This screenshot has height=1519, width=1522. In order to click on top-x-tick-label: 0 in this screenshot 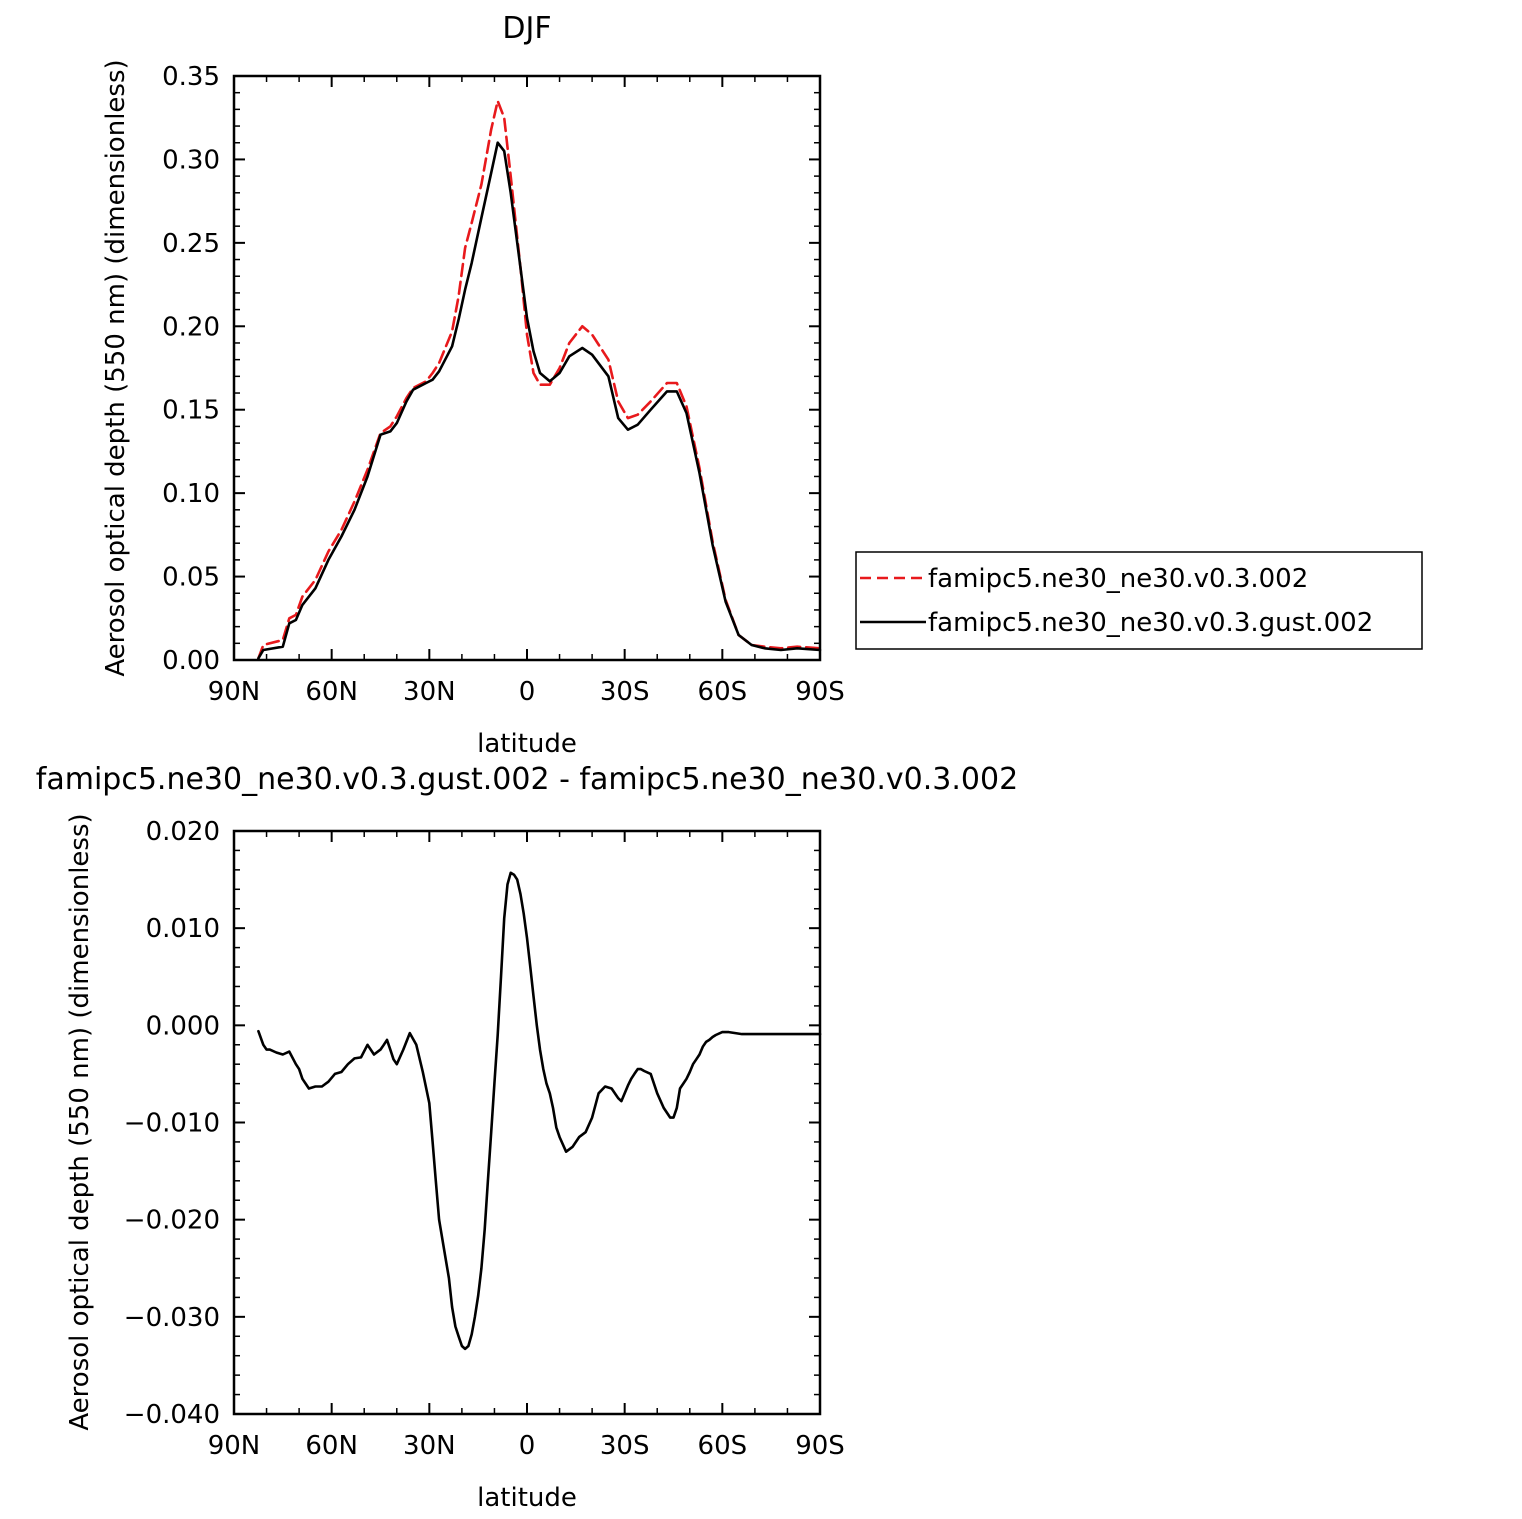, I will do `click(527, 692)`.